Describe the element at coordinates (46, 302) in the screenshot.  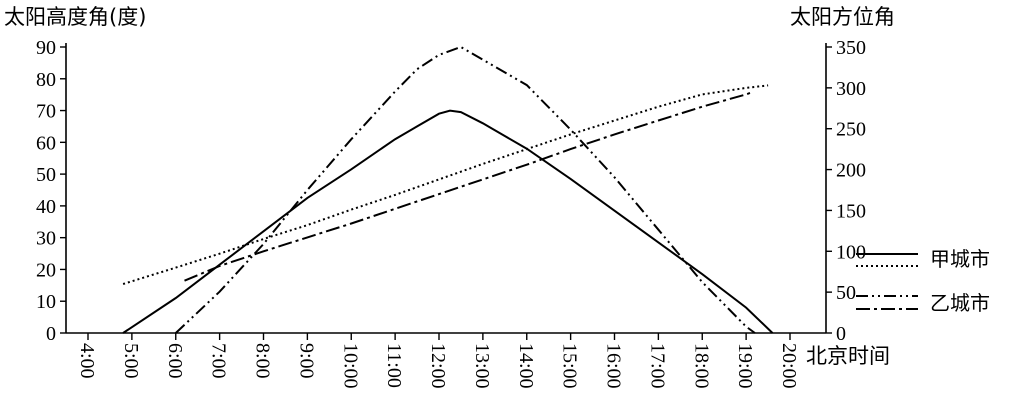
I see `left-tick-label: 10` at that location.